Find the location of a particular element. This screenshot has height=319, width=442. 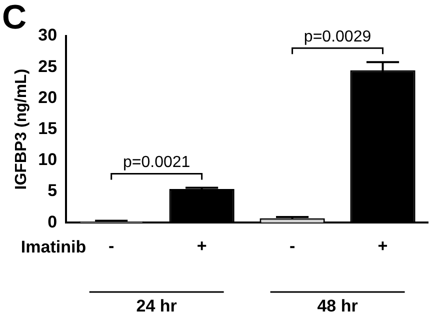

annotation: p=0.0021 is located at coordinates (156, 163).